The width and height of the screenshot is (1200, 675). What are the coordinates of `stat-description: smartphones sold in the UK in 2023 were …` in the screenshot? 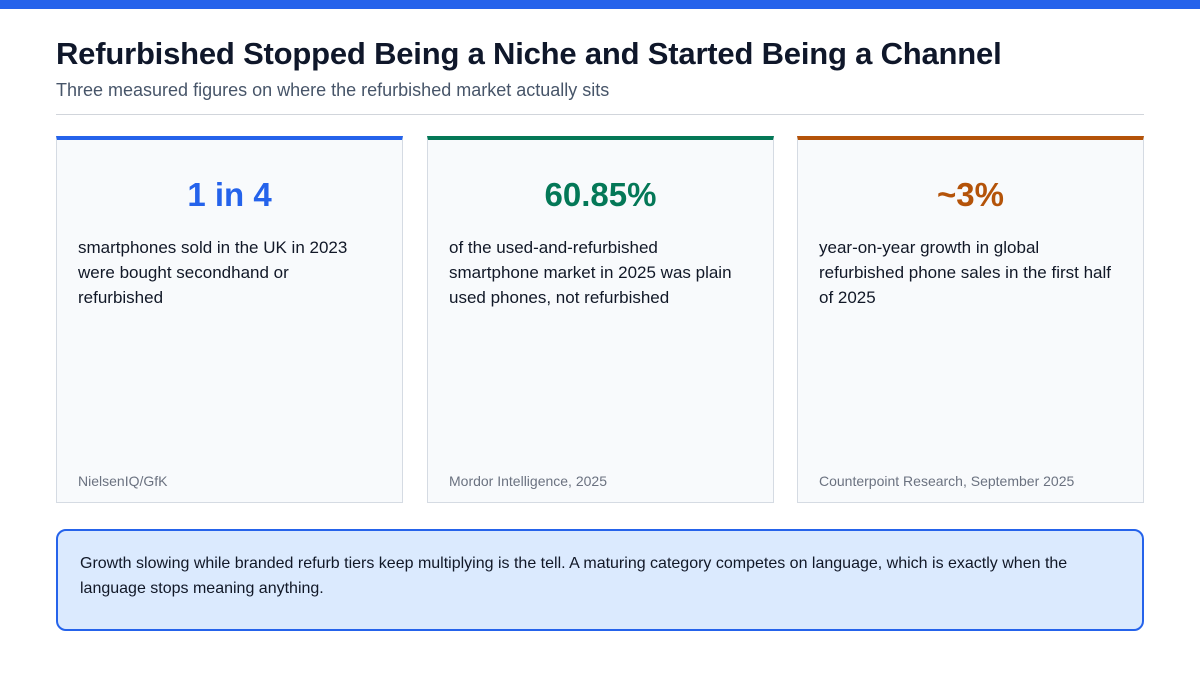 It's located at (213, 272).